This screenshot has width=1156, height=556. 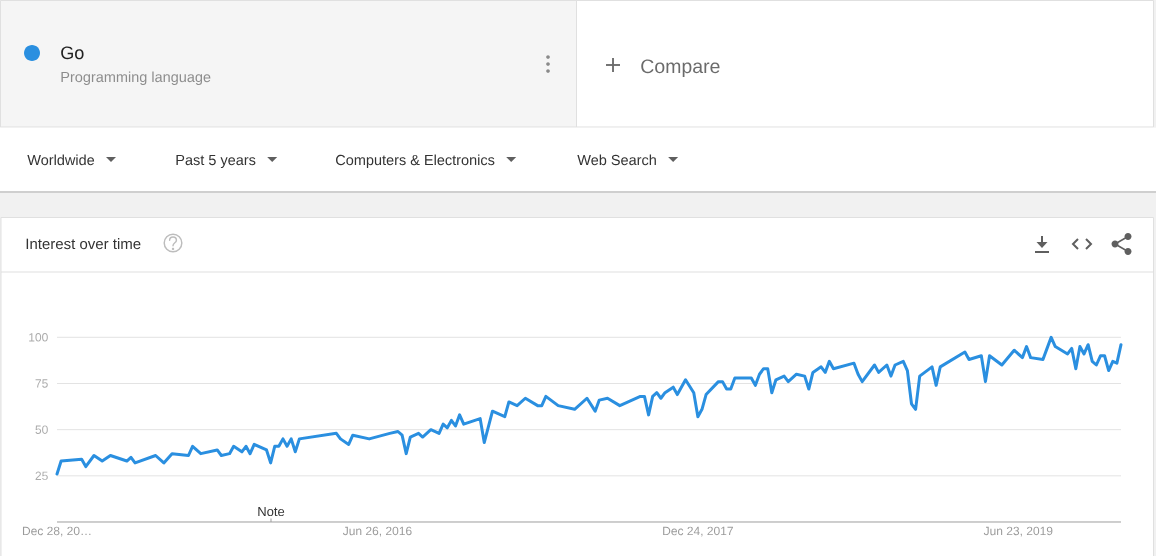 What do you see at coordinates (616, 160) in the screenshot?
I see `text: Web Search` at bounding box center [616, 160].